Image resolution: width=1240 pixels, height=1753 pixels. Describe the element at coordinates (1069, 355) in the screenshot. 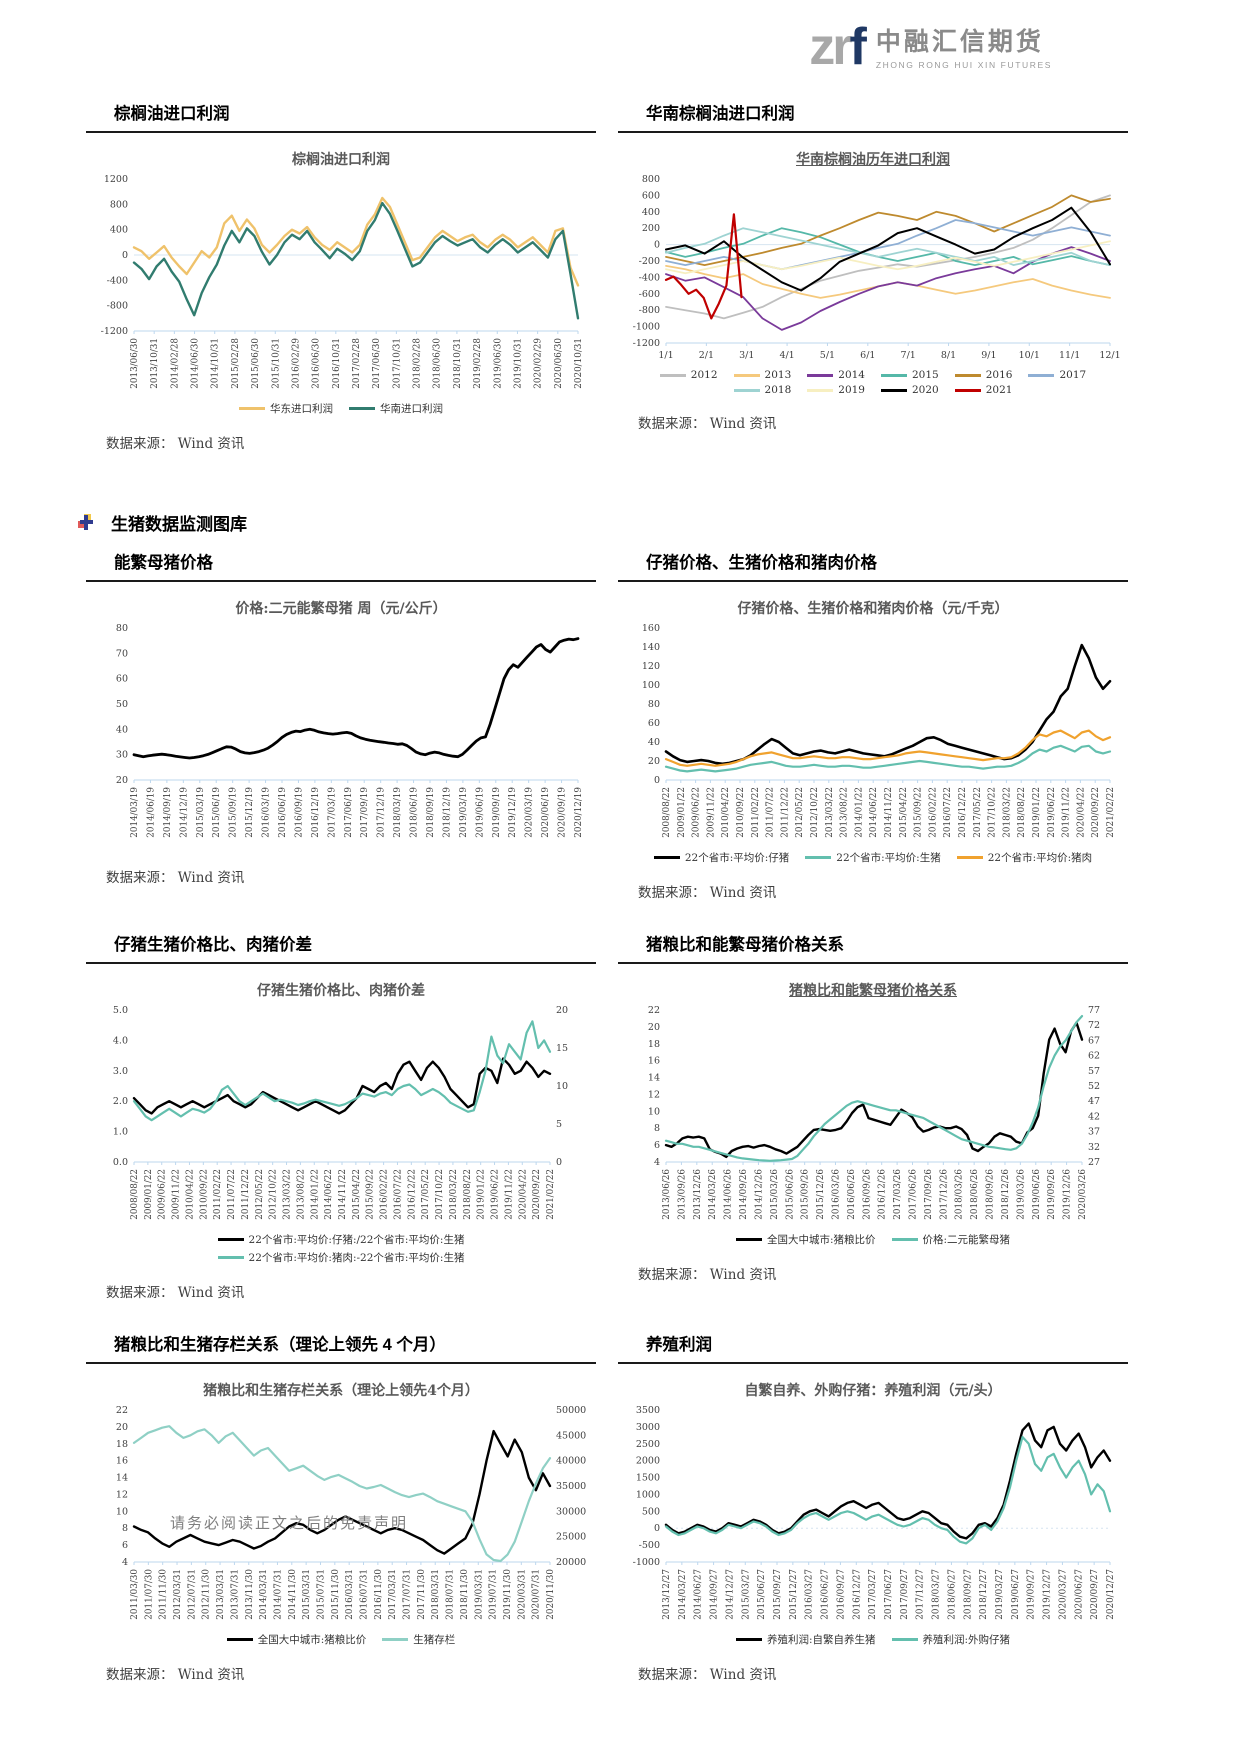

I see `svg-text: 11/1` at that location.